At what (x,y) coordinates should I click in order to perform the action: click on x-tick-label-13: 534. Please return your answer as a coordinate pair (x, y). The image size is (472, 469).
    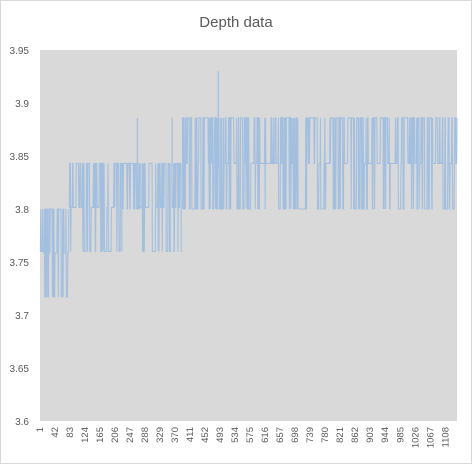
    Looking at the image, I should click on (235, 435).